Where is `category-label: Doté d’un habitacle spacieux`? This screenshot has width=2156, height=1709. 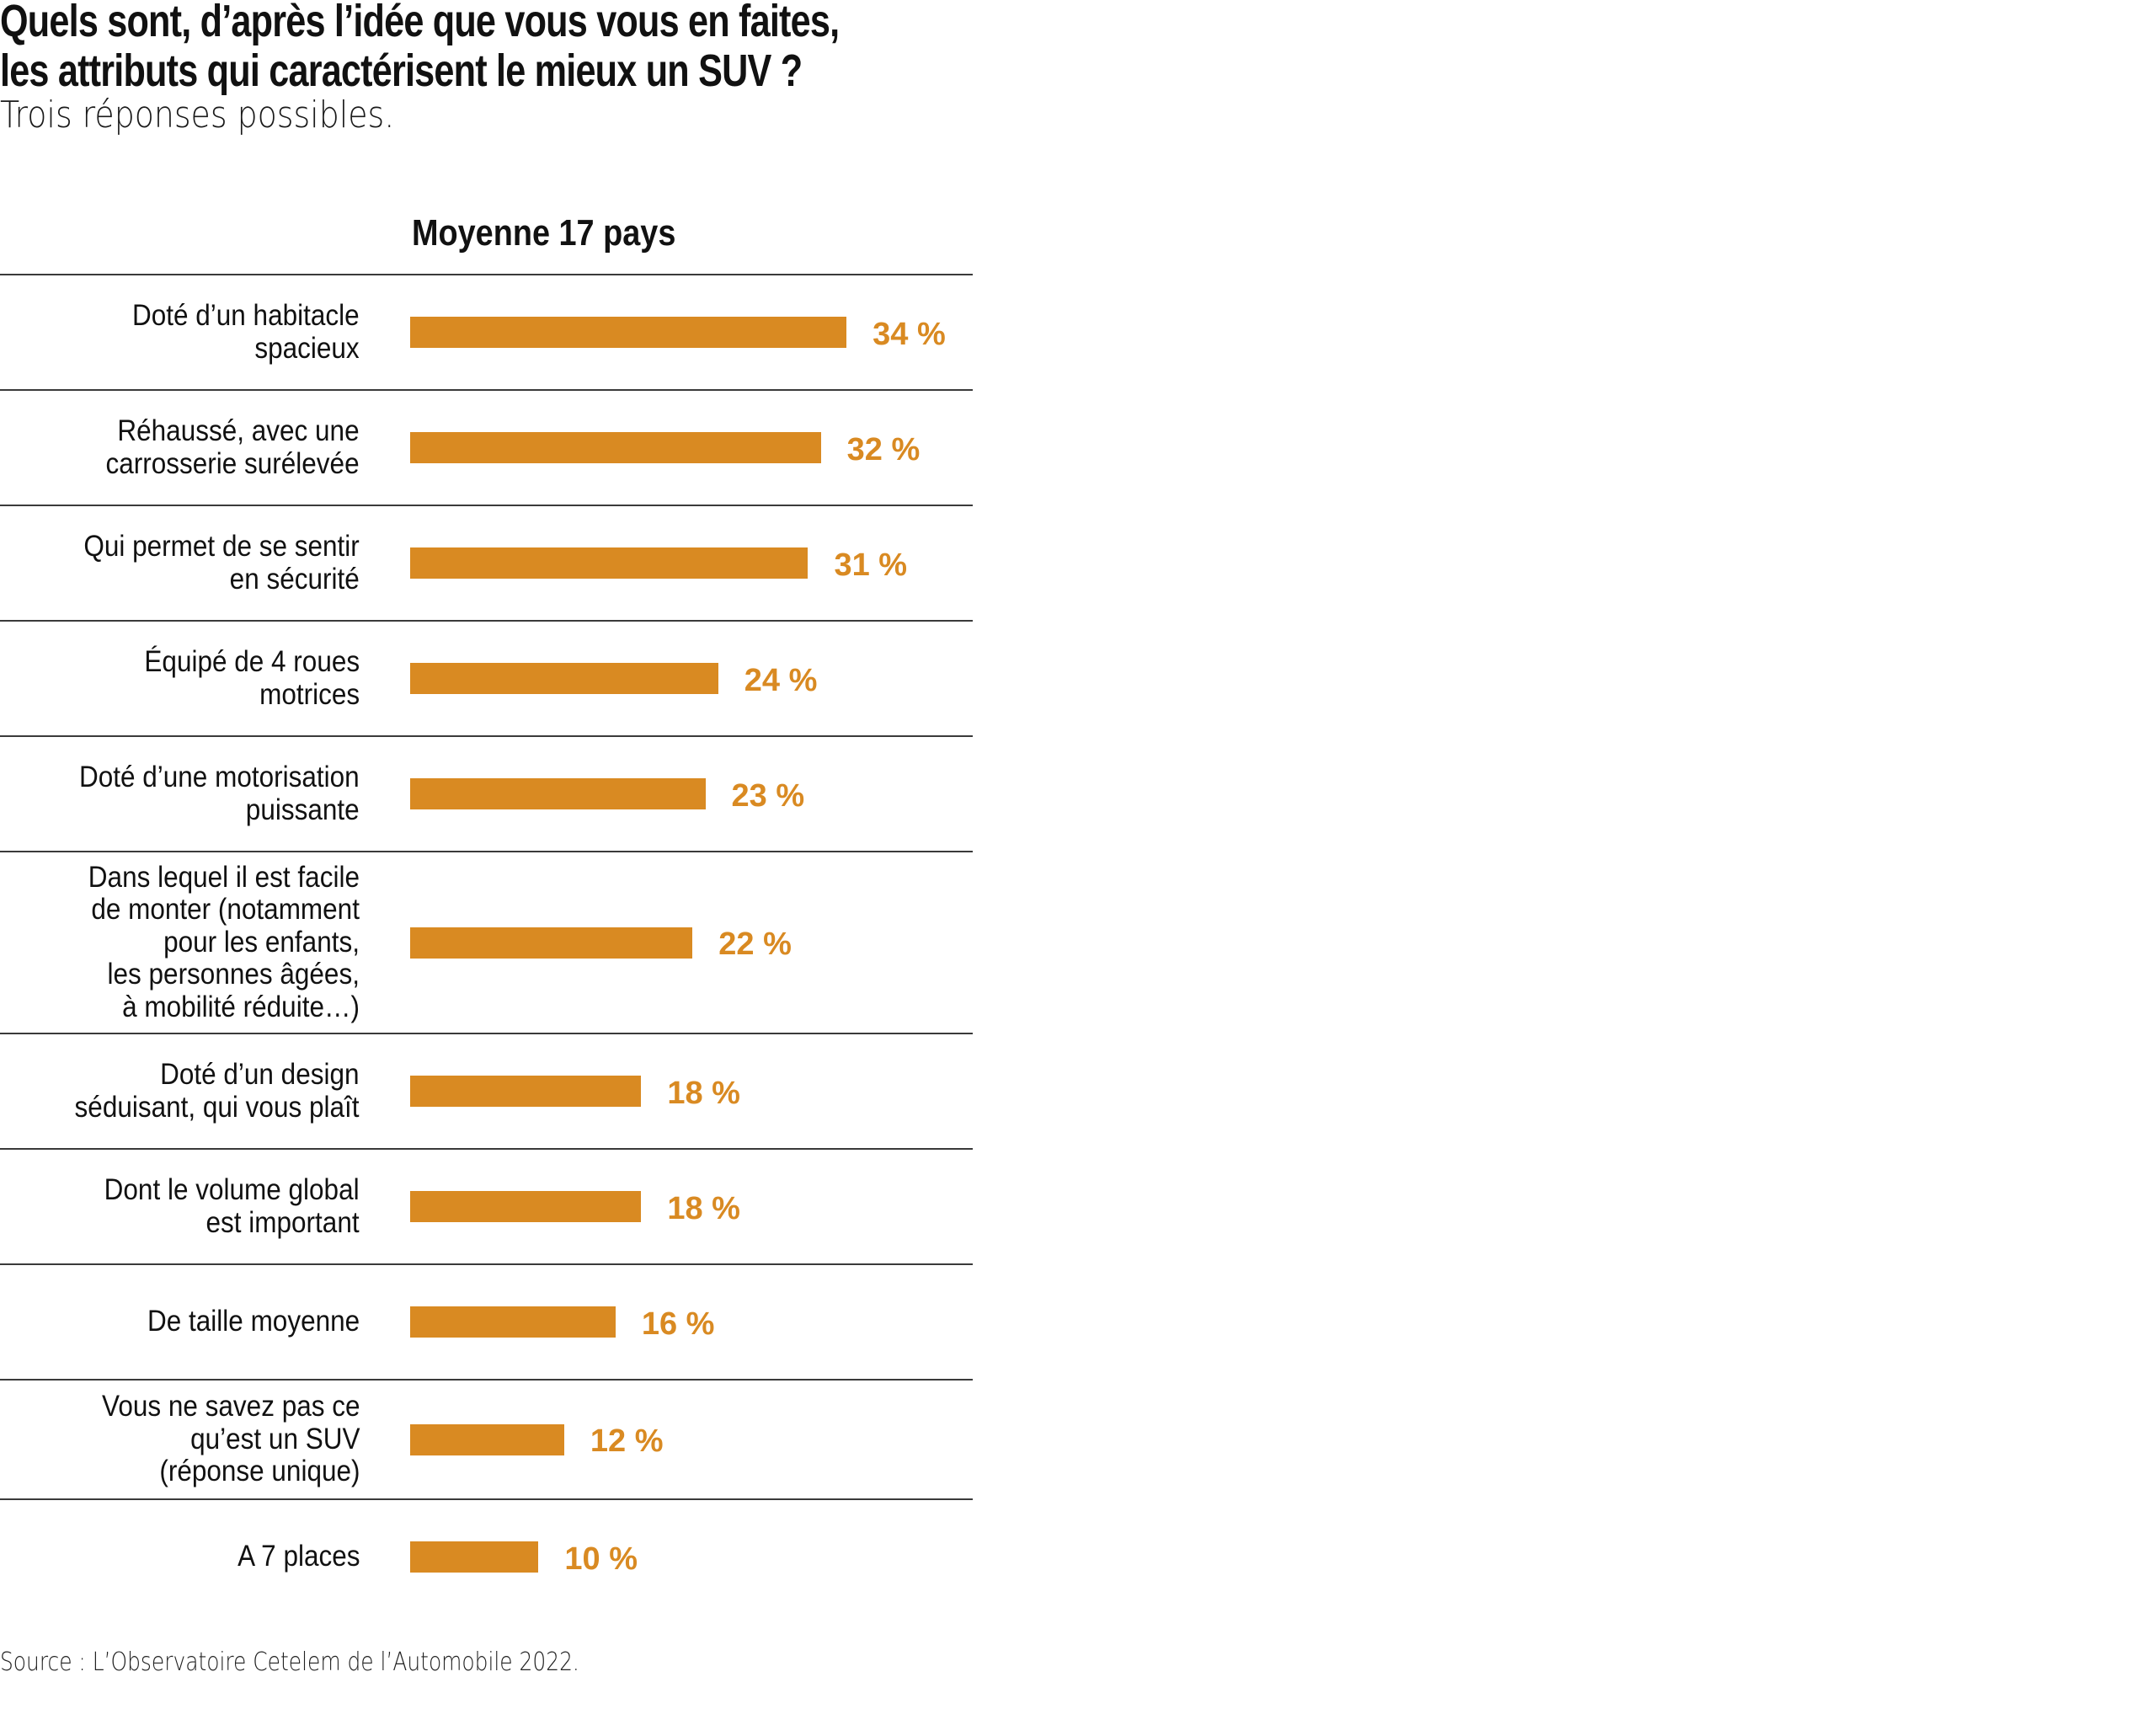 category-label: Doté d’un habitacle spacieux is located at coordinates (180, 332).